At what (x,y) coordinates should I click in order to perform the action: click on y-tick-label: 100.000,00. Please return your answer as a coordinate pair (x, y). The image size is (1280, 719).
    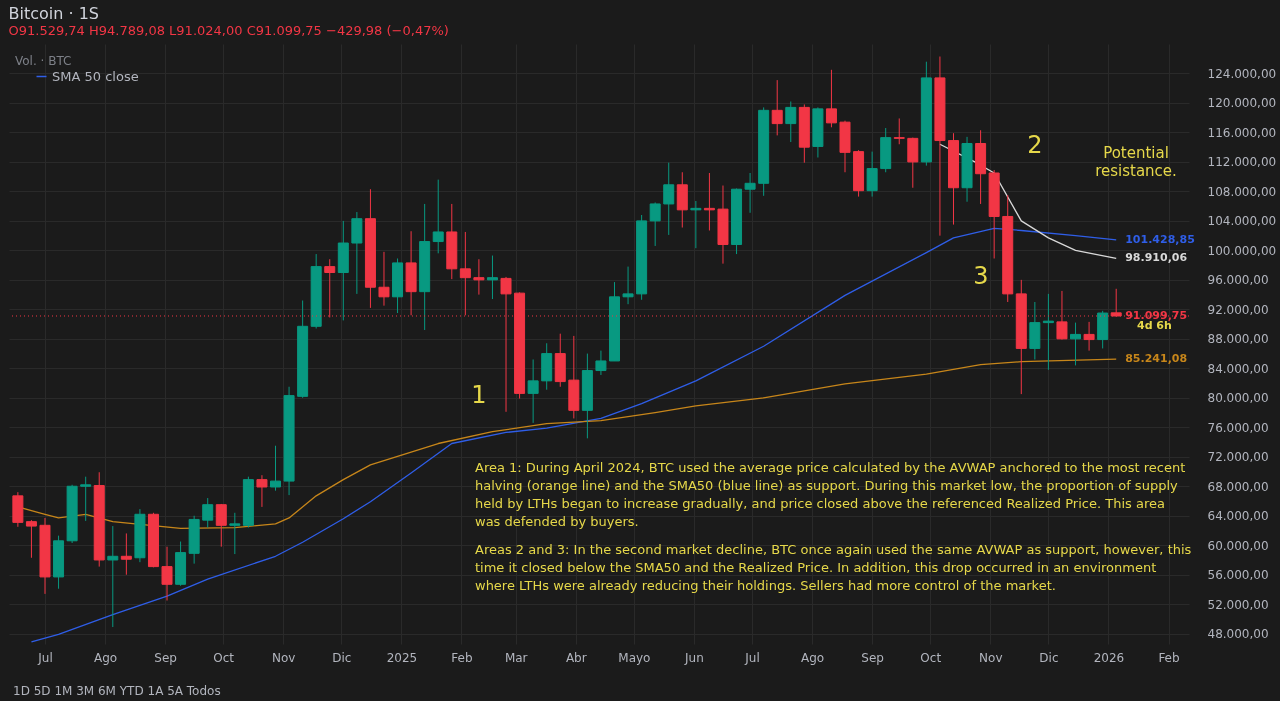
    Looking at the image, I should click on (1242, 250).